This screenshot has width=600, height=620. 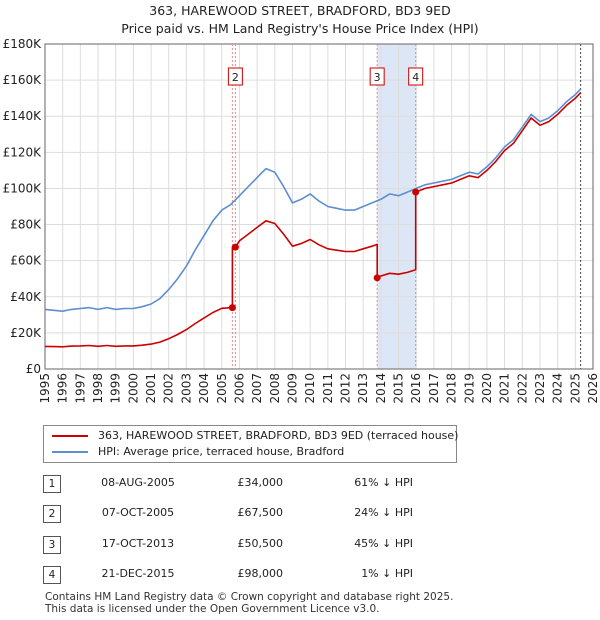 I want to click on x-tick-label: 2020, so click(x=487, y=388).